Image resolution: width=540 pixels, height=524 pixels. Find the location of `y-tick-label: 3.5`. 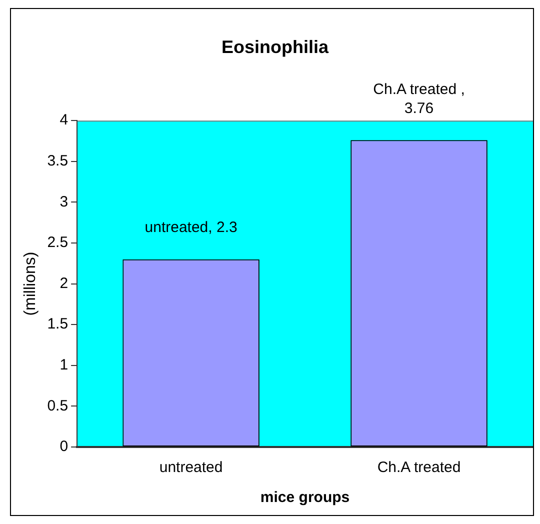

y-tick-label: 3.5 is located at coordinates (57, 161).